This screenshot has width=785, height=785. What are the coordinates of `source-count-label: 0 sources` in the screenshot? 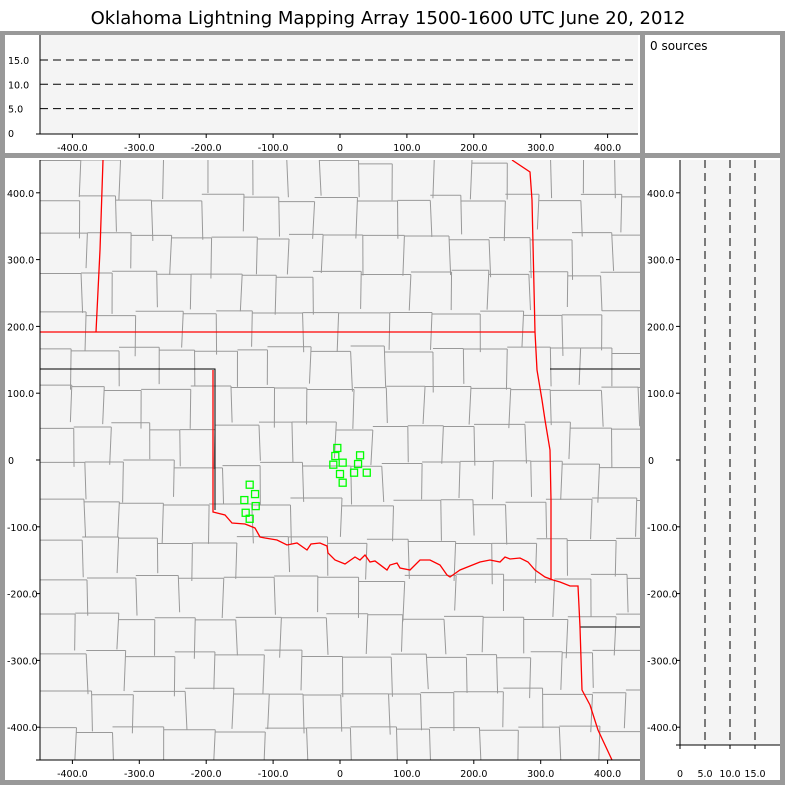 It's located at (679, 46).